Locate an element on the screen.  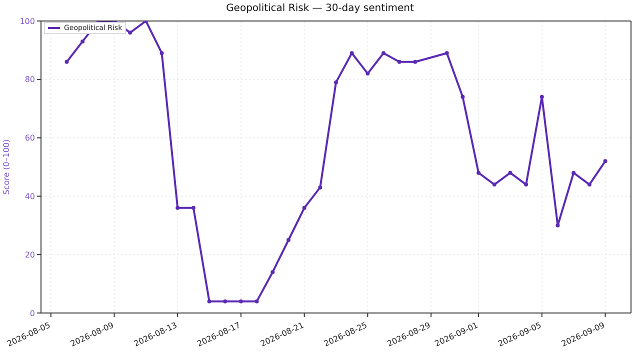
y-tick-label: 20 is located at coordinates (29, 255).